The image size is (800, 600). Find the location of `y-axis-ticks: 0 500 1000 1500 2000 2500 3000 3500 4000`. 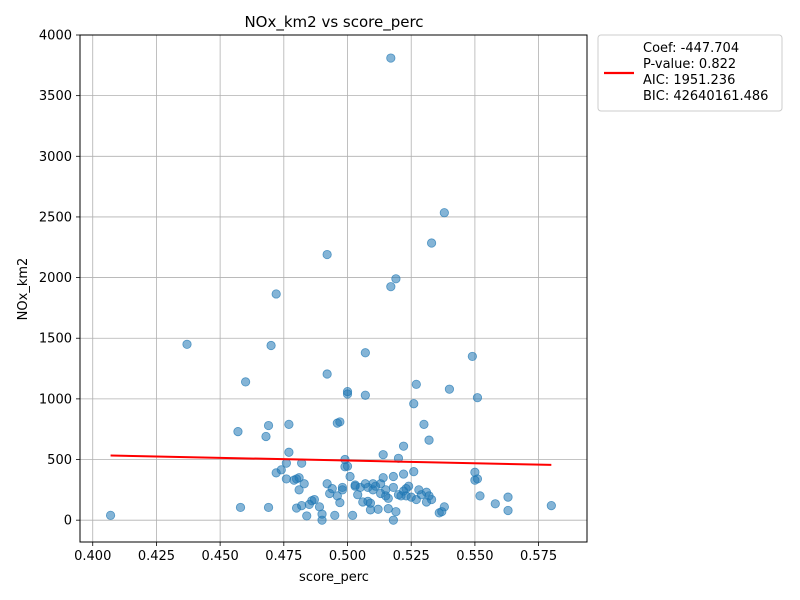

y-axis-ticks: 0 500 1000 1500 2000 2500 3000 3500 4000 is located at coordinates (59, 279).